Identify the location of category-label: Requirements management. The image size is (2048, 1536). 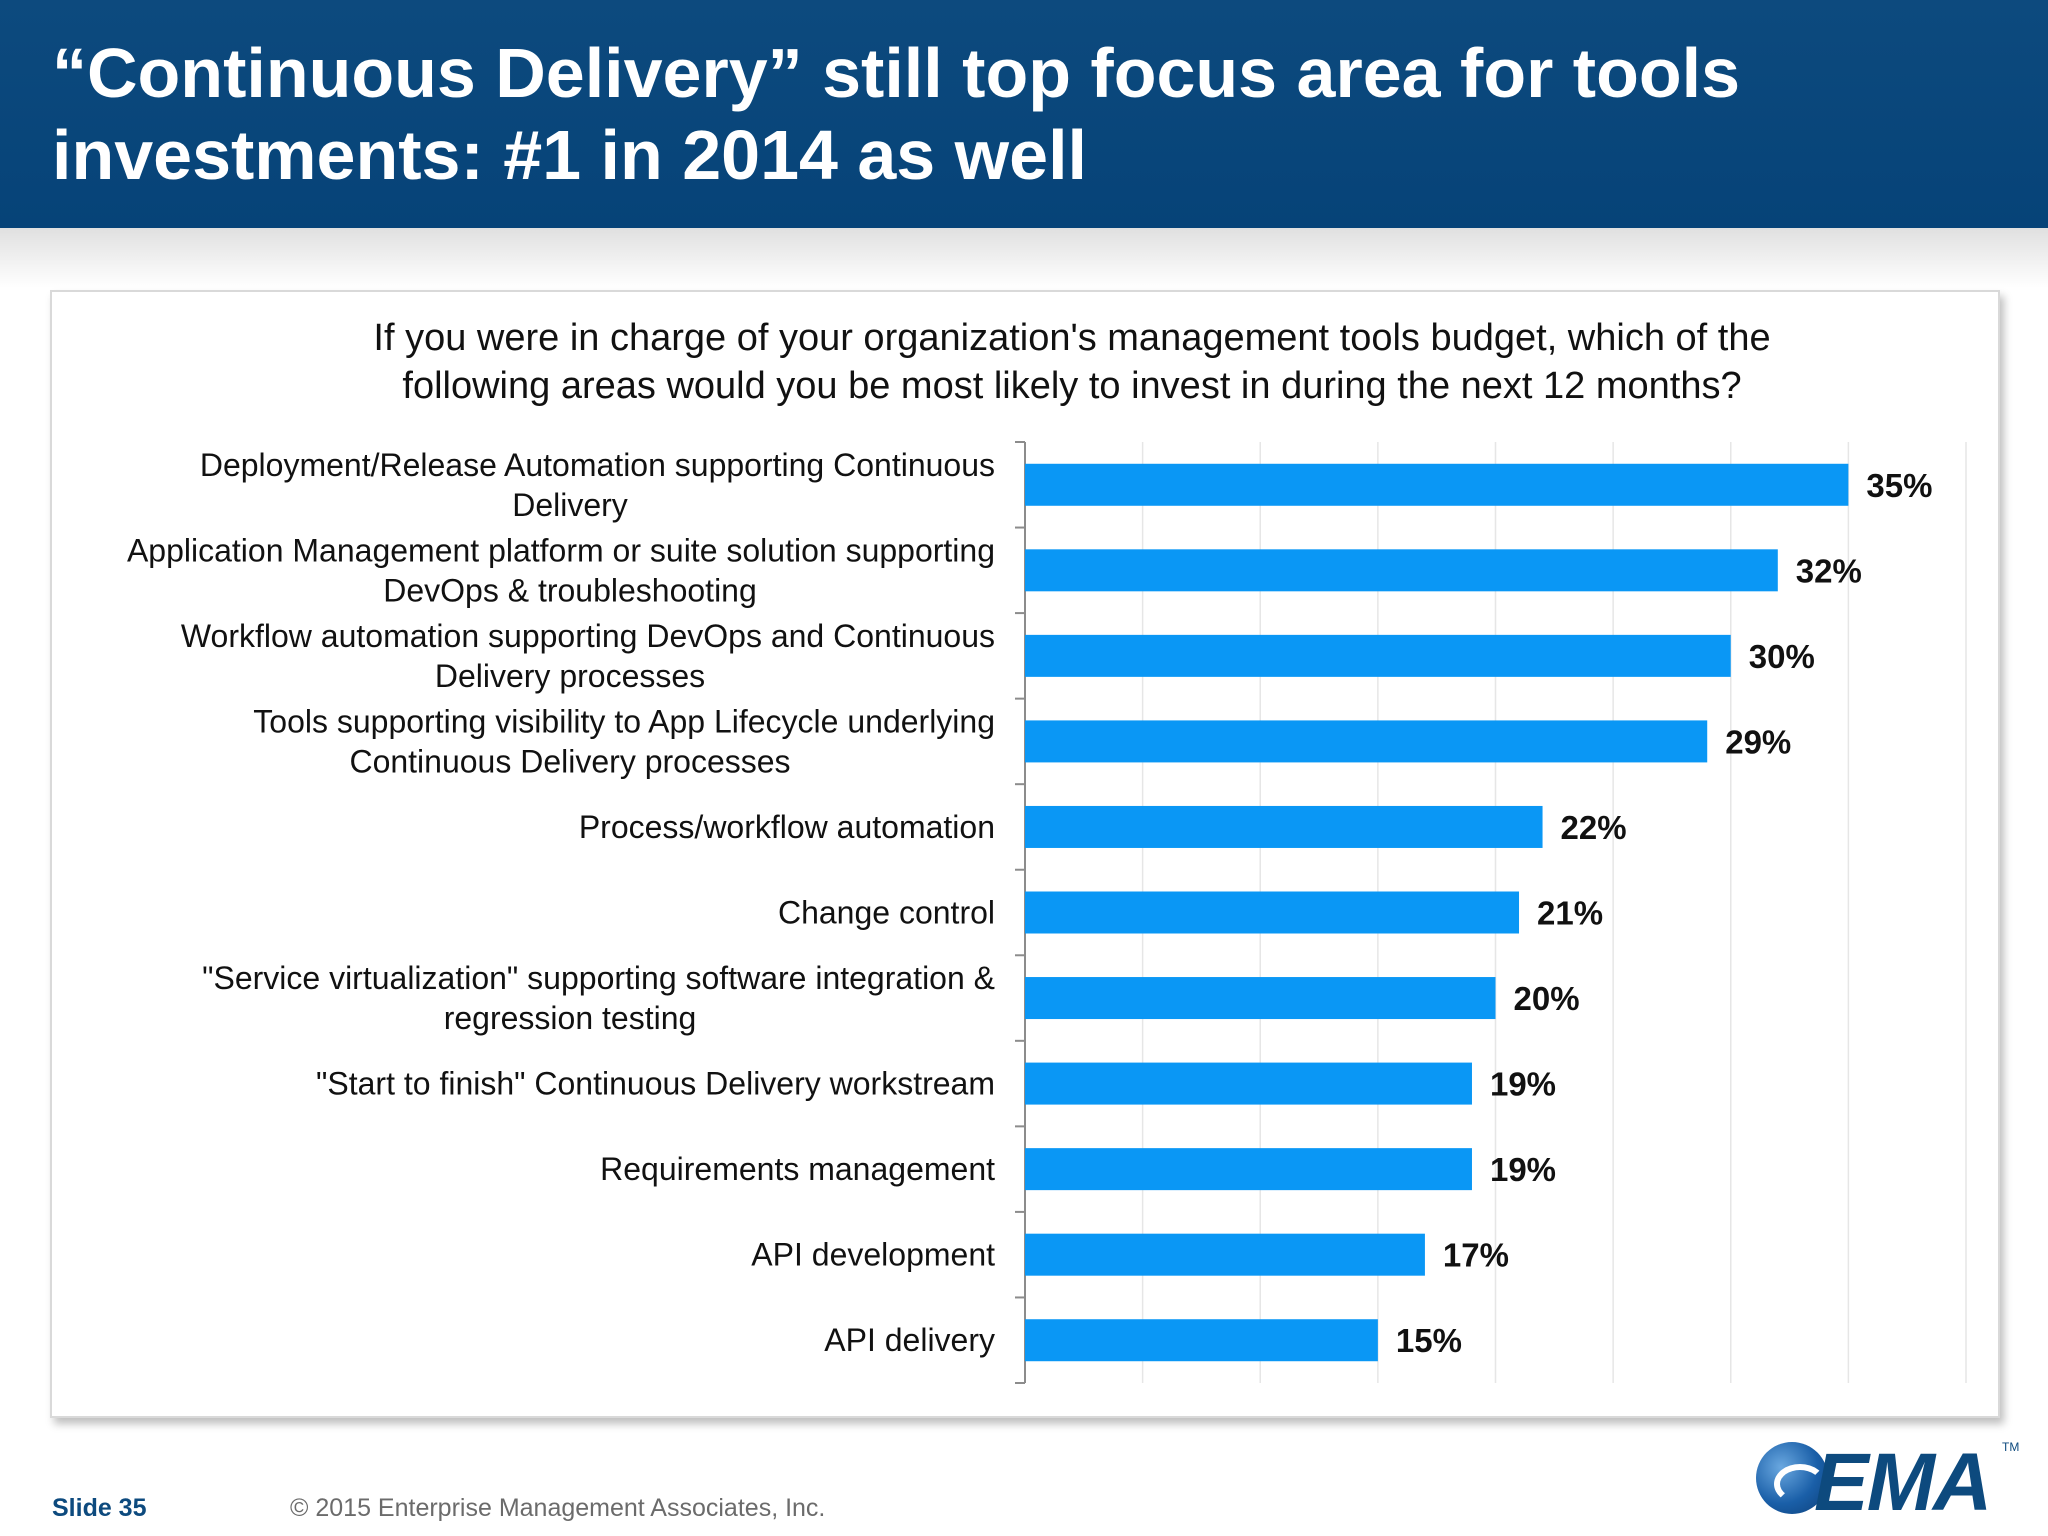
(797, 1169).